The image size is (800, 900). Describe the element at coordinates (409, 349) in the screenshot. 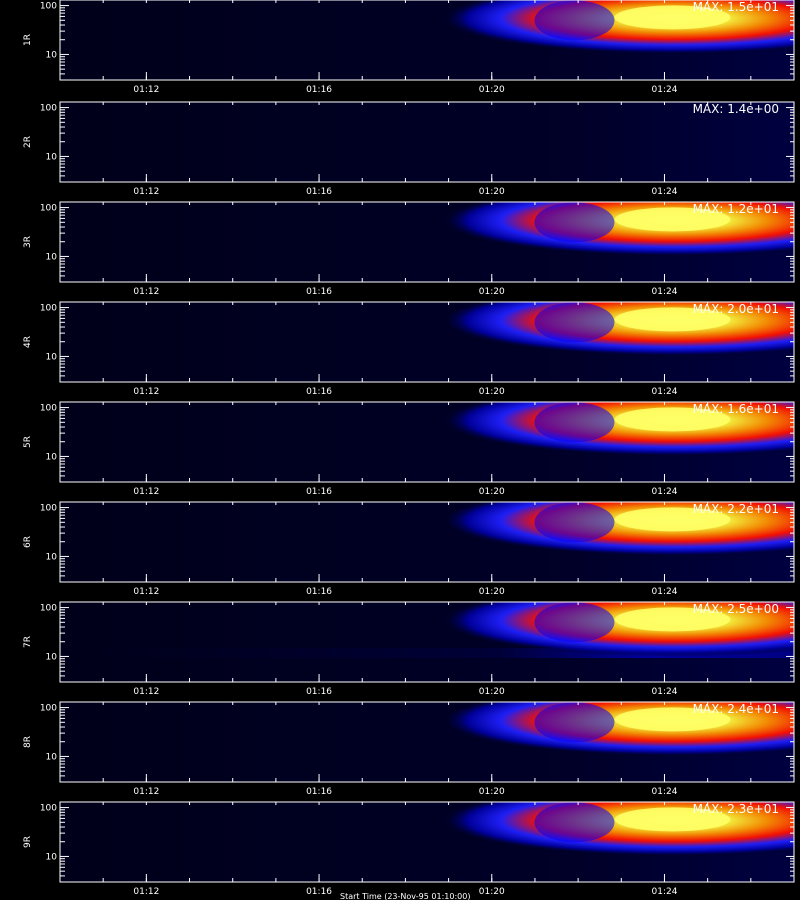

I see `spectrogram-panel-4r: 01:12 01:16 01:20 01:24 10 100 4R MAX: 2.0e+01` at that location.